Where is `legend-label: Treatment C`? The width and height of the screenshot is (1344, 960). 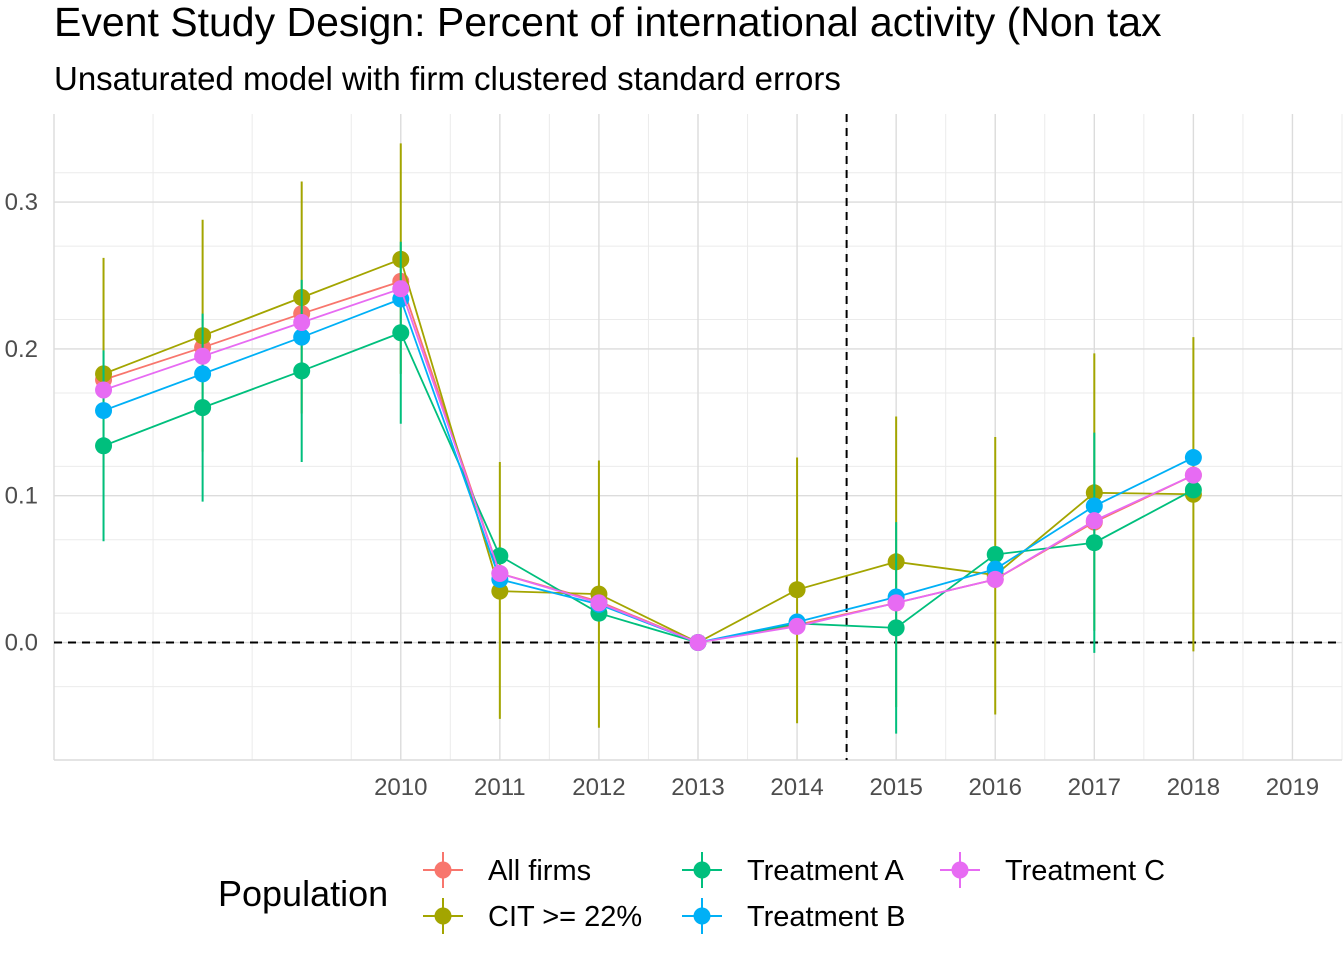 legend-label: Treatment C is located at coordinates (1085, 871).